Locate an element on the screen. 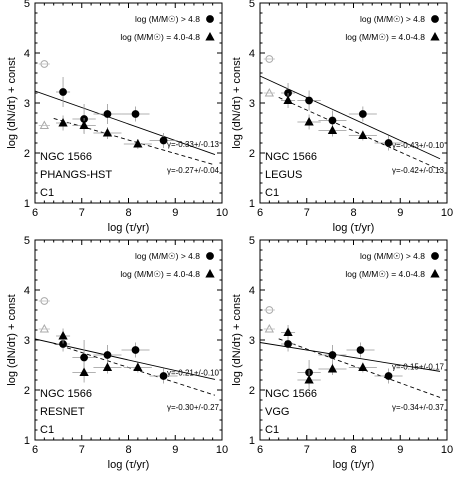 The image size is (457, 477). fit-label-low-mass: γ=-0.34+/-0.37 is located at coordinates (418, 407).